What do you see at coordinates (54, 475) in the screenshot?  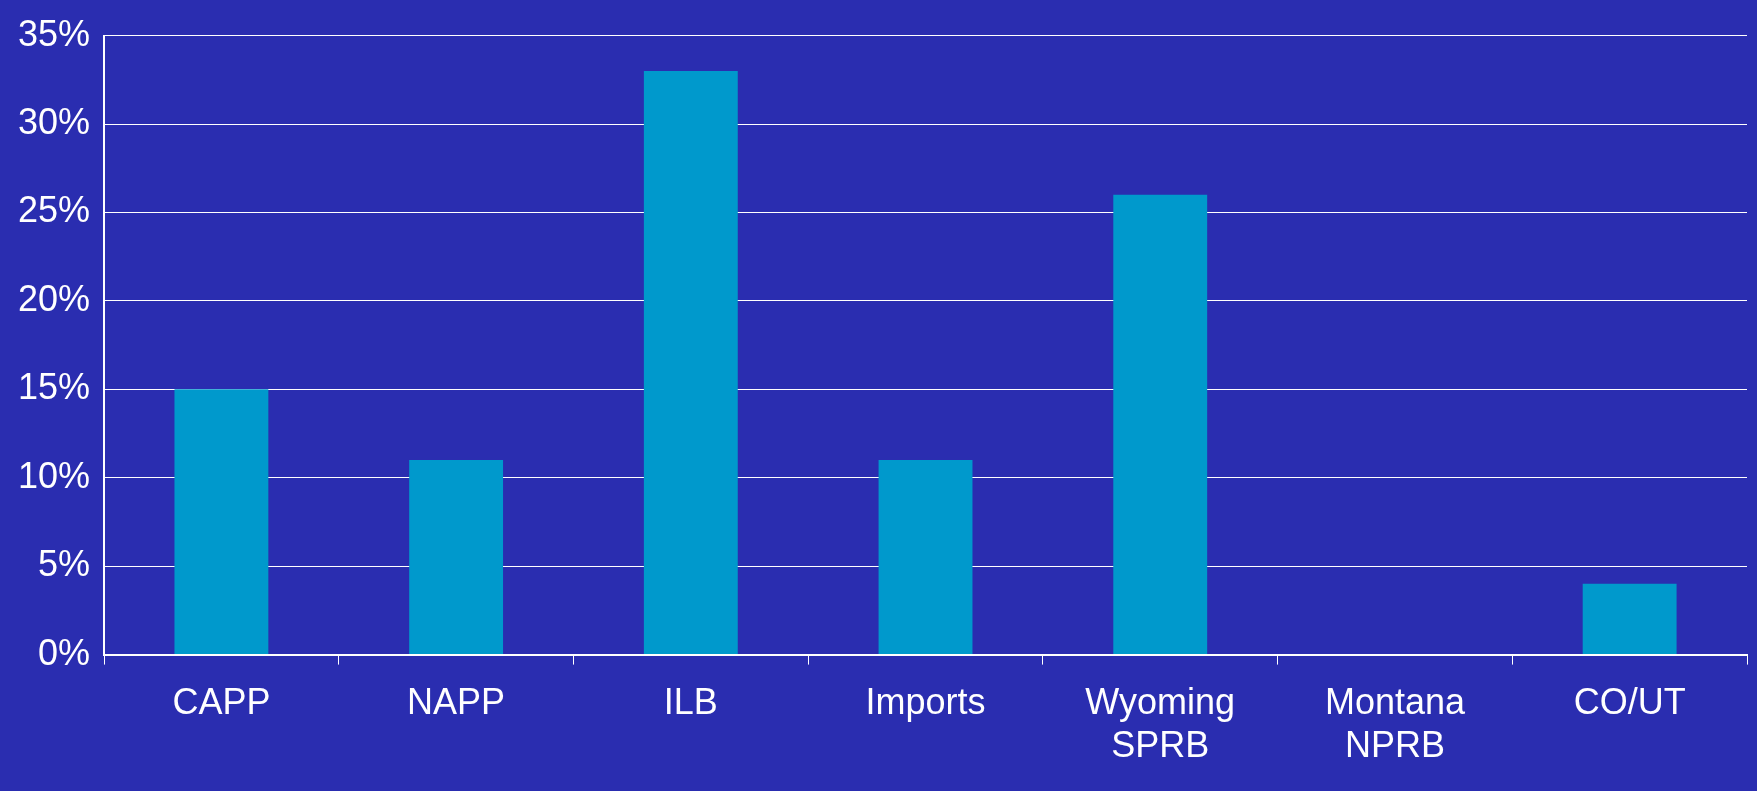 I see `y-tick-label: 10%` at bounding box center [54, 475].